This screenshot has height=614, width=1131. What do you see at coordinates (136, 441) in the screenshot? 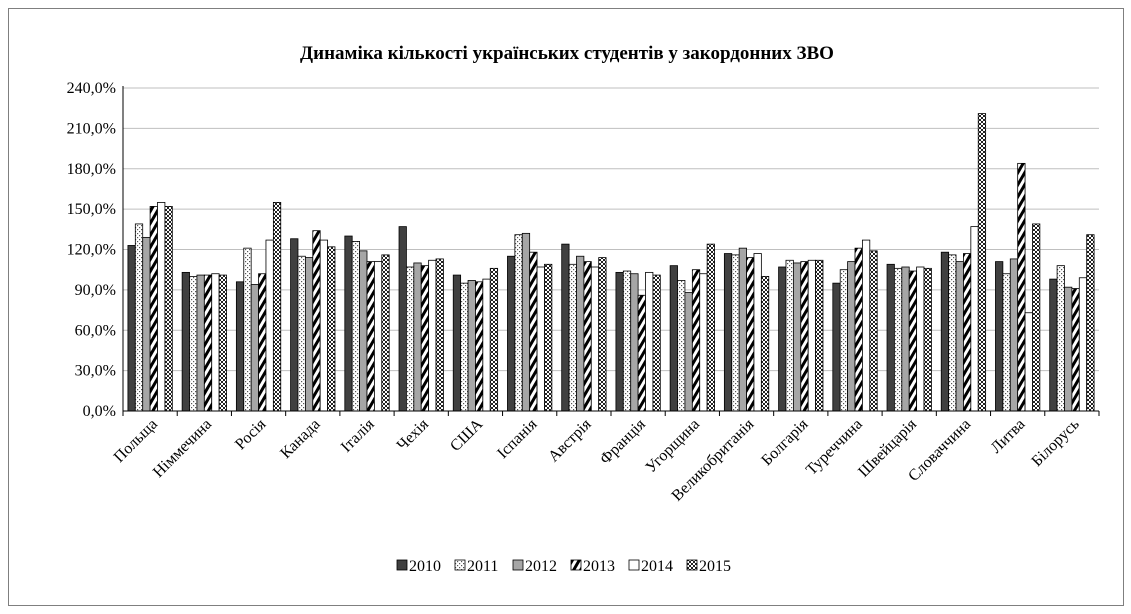
I see `x-category-label: Польща` at bounding box center [136, 441].